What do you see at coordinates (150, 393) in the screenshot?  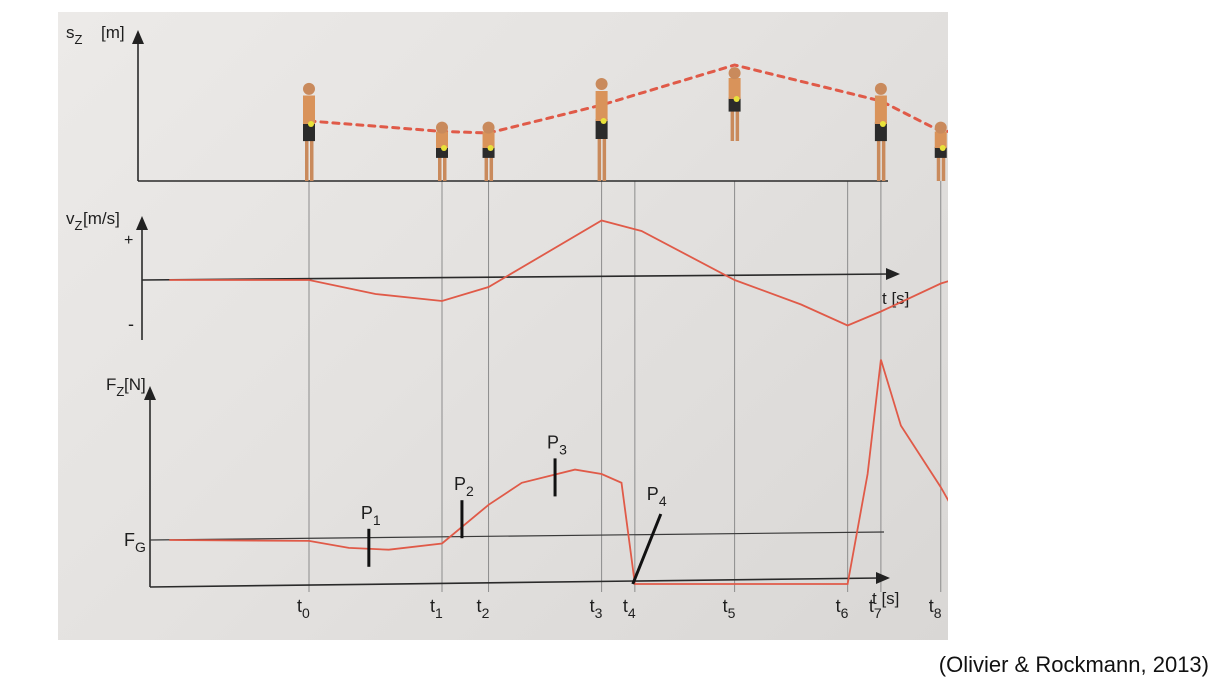 I see `force-y-arrowhead` at bounding box center [150, 393].